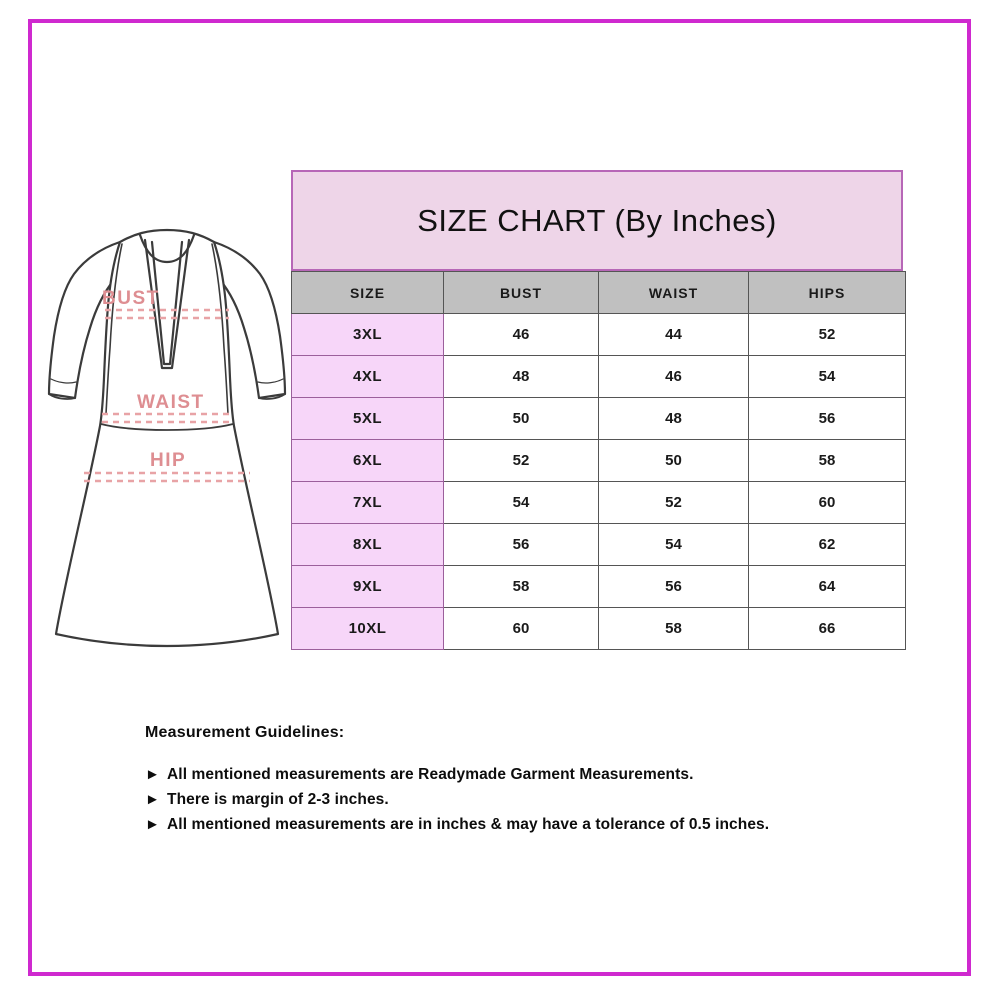  I want to click on cell-bust: 46, so click(521, 334).